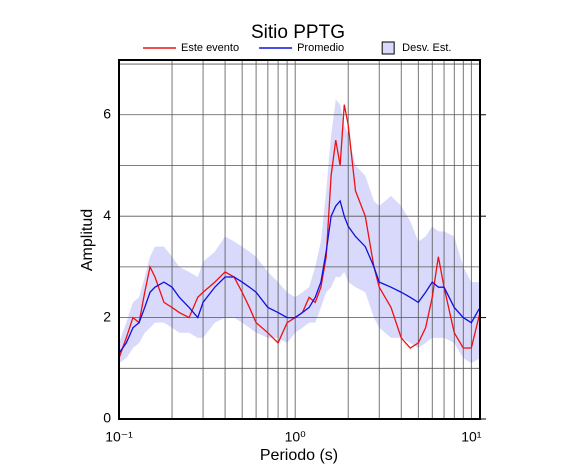 This screenshot has width=586, height=475. Describe the element at coordinates (299, 455) in the screenshot. I see `x-axis-label: Periodo (s)` at that location.